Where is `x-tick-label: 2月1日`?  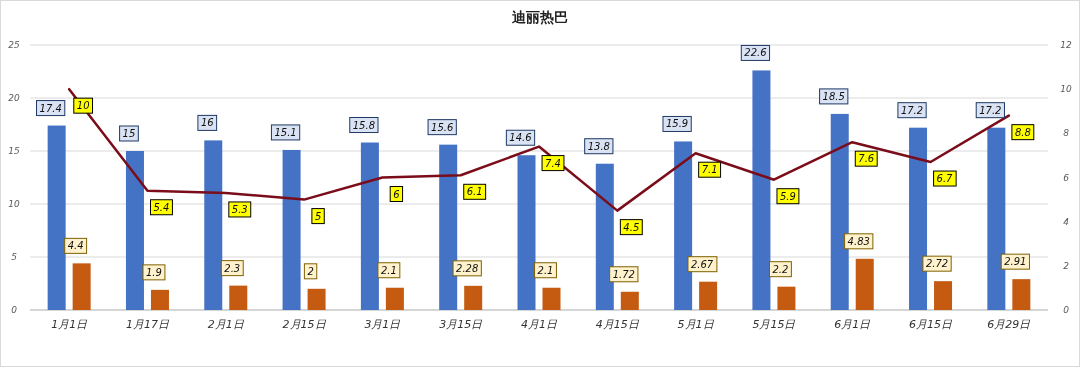
x-tick-label: 2月1日 is located at coordinates (226, 324).